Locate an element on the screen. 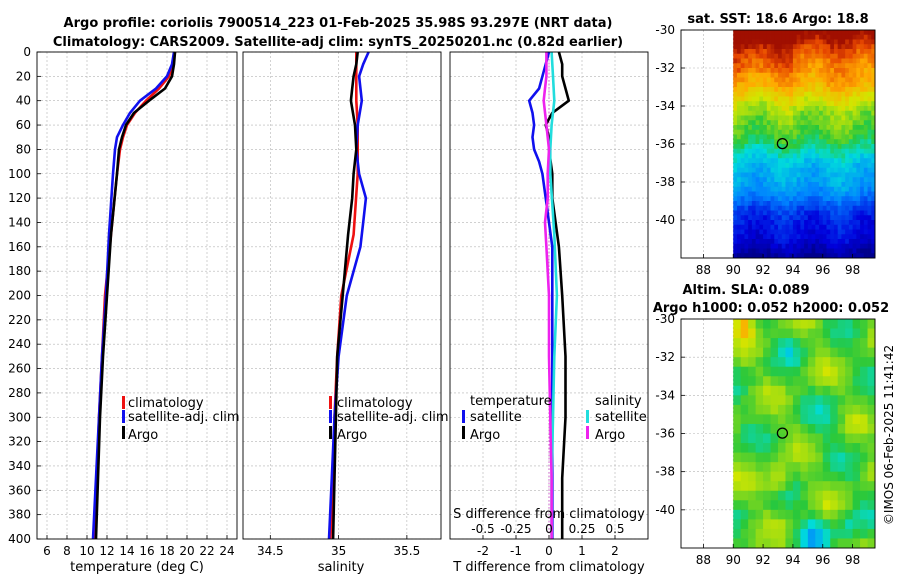  legend-s-argo-label: Argo is located at coordinates (610, 435).